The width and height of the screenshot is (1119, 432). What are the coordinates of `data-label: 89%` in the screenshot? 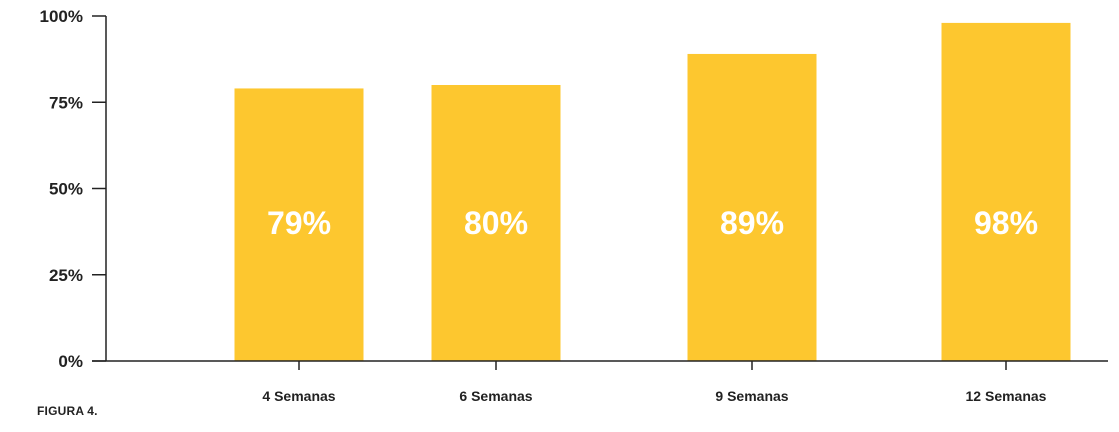 It's located at (752, 223).